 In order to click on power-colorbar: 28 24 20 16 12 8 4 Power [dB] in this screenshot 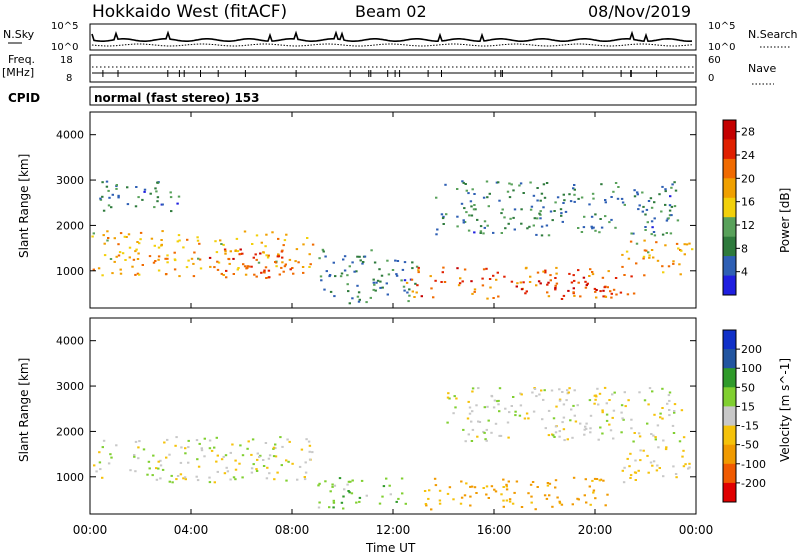, I will do `click(757, 207)`.